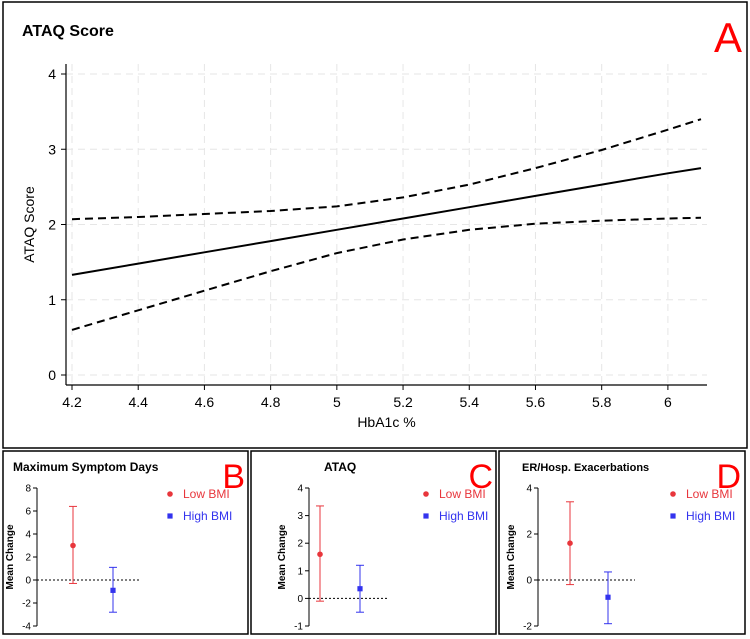 The image size is (750, 639). I want to click on panel-d-border, so click(622, 542).